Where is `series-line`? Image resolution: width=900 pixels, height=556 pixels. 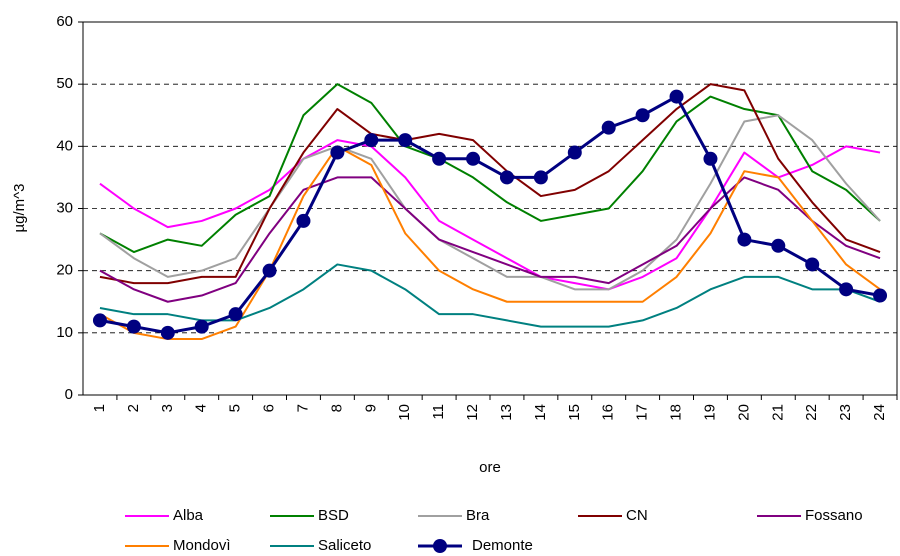 series-line is located at coordinates (490, 295).